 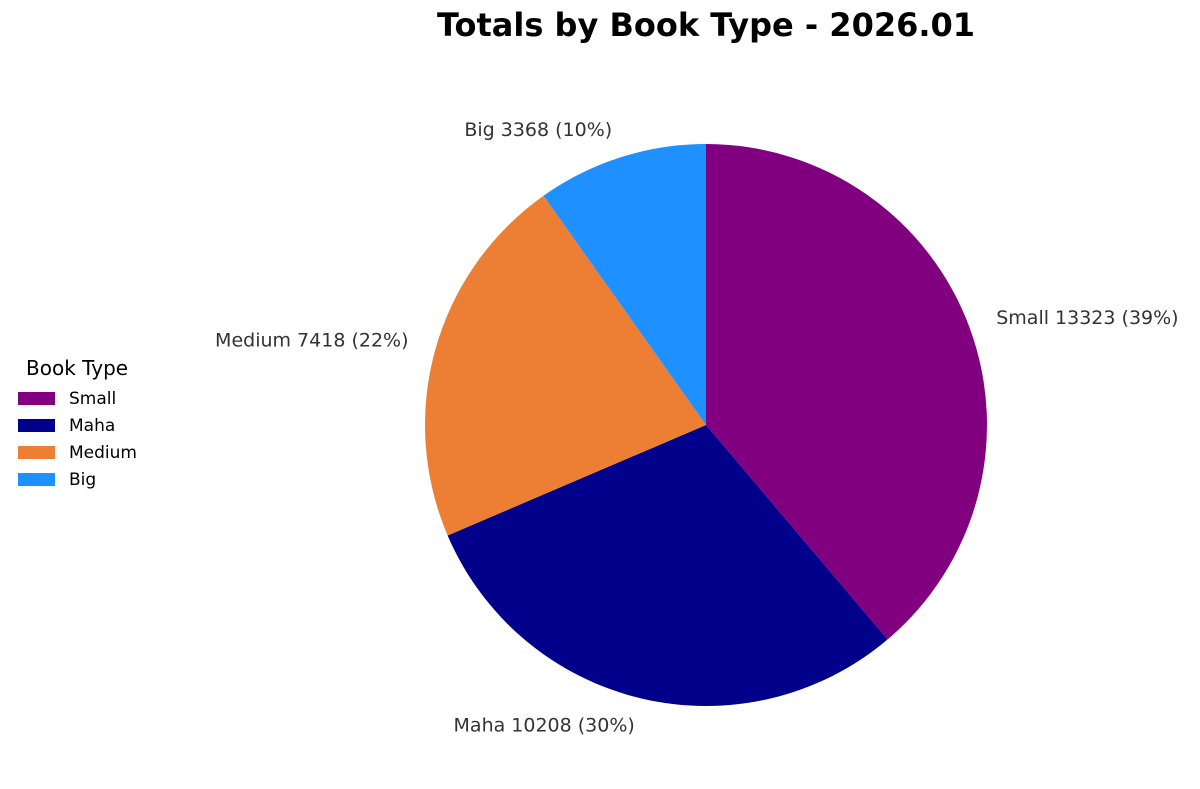 I want to click on slice-label-maha: Maha 10208 (30%), so click(x=544, y=725).